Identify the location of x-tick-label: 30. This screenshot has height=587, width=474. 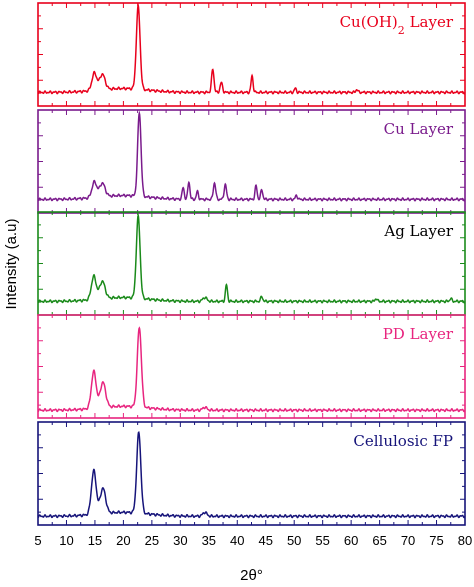
(180, 540).